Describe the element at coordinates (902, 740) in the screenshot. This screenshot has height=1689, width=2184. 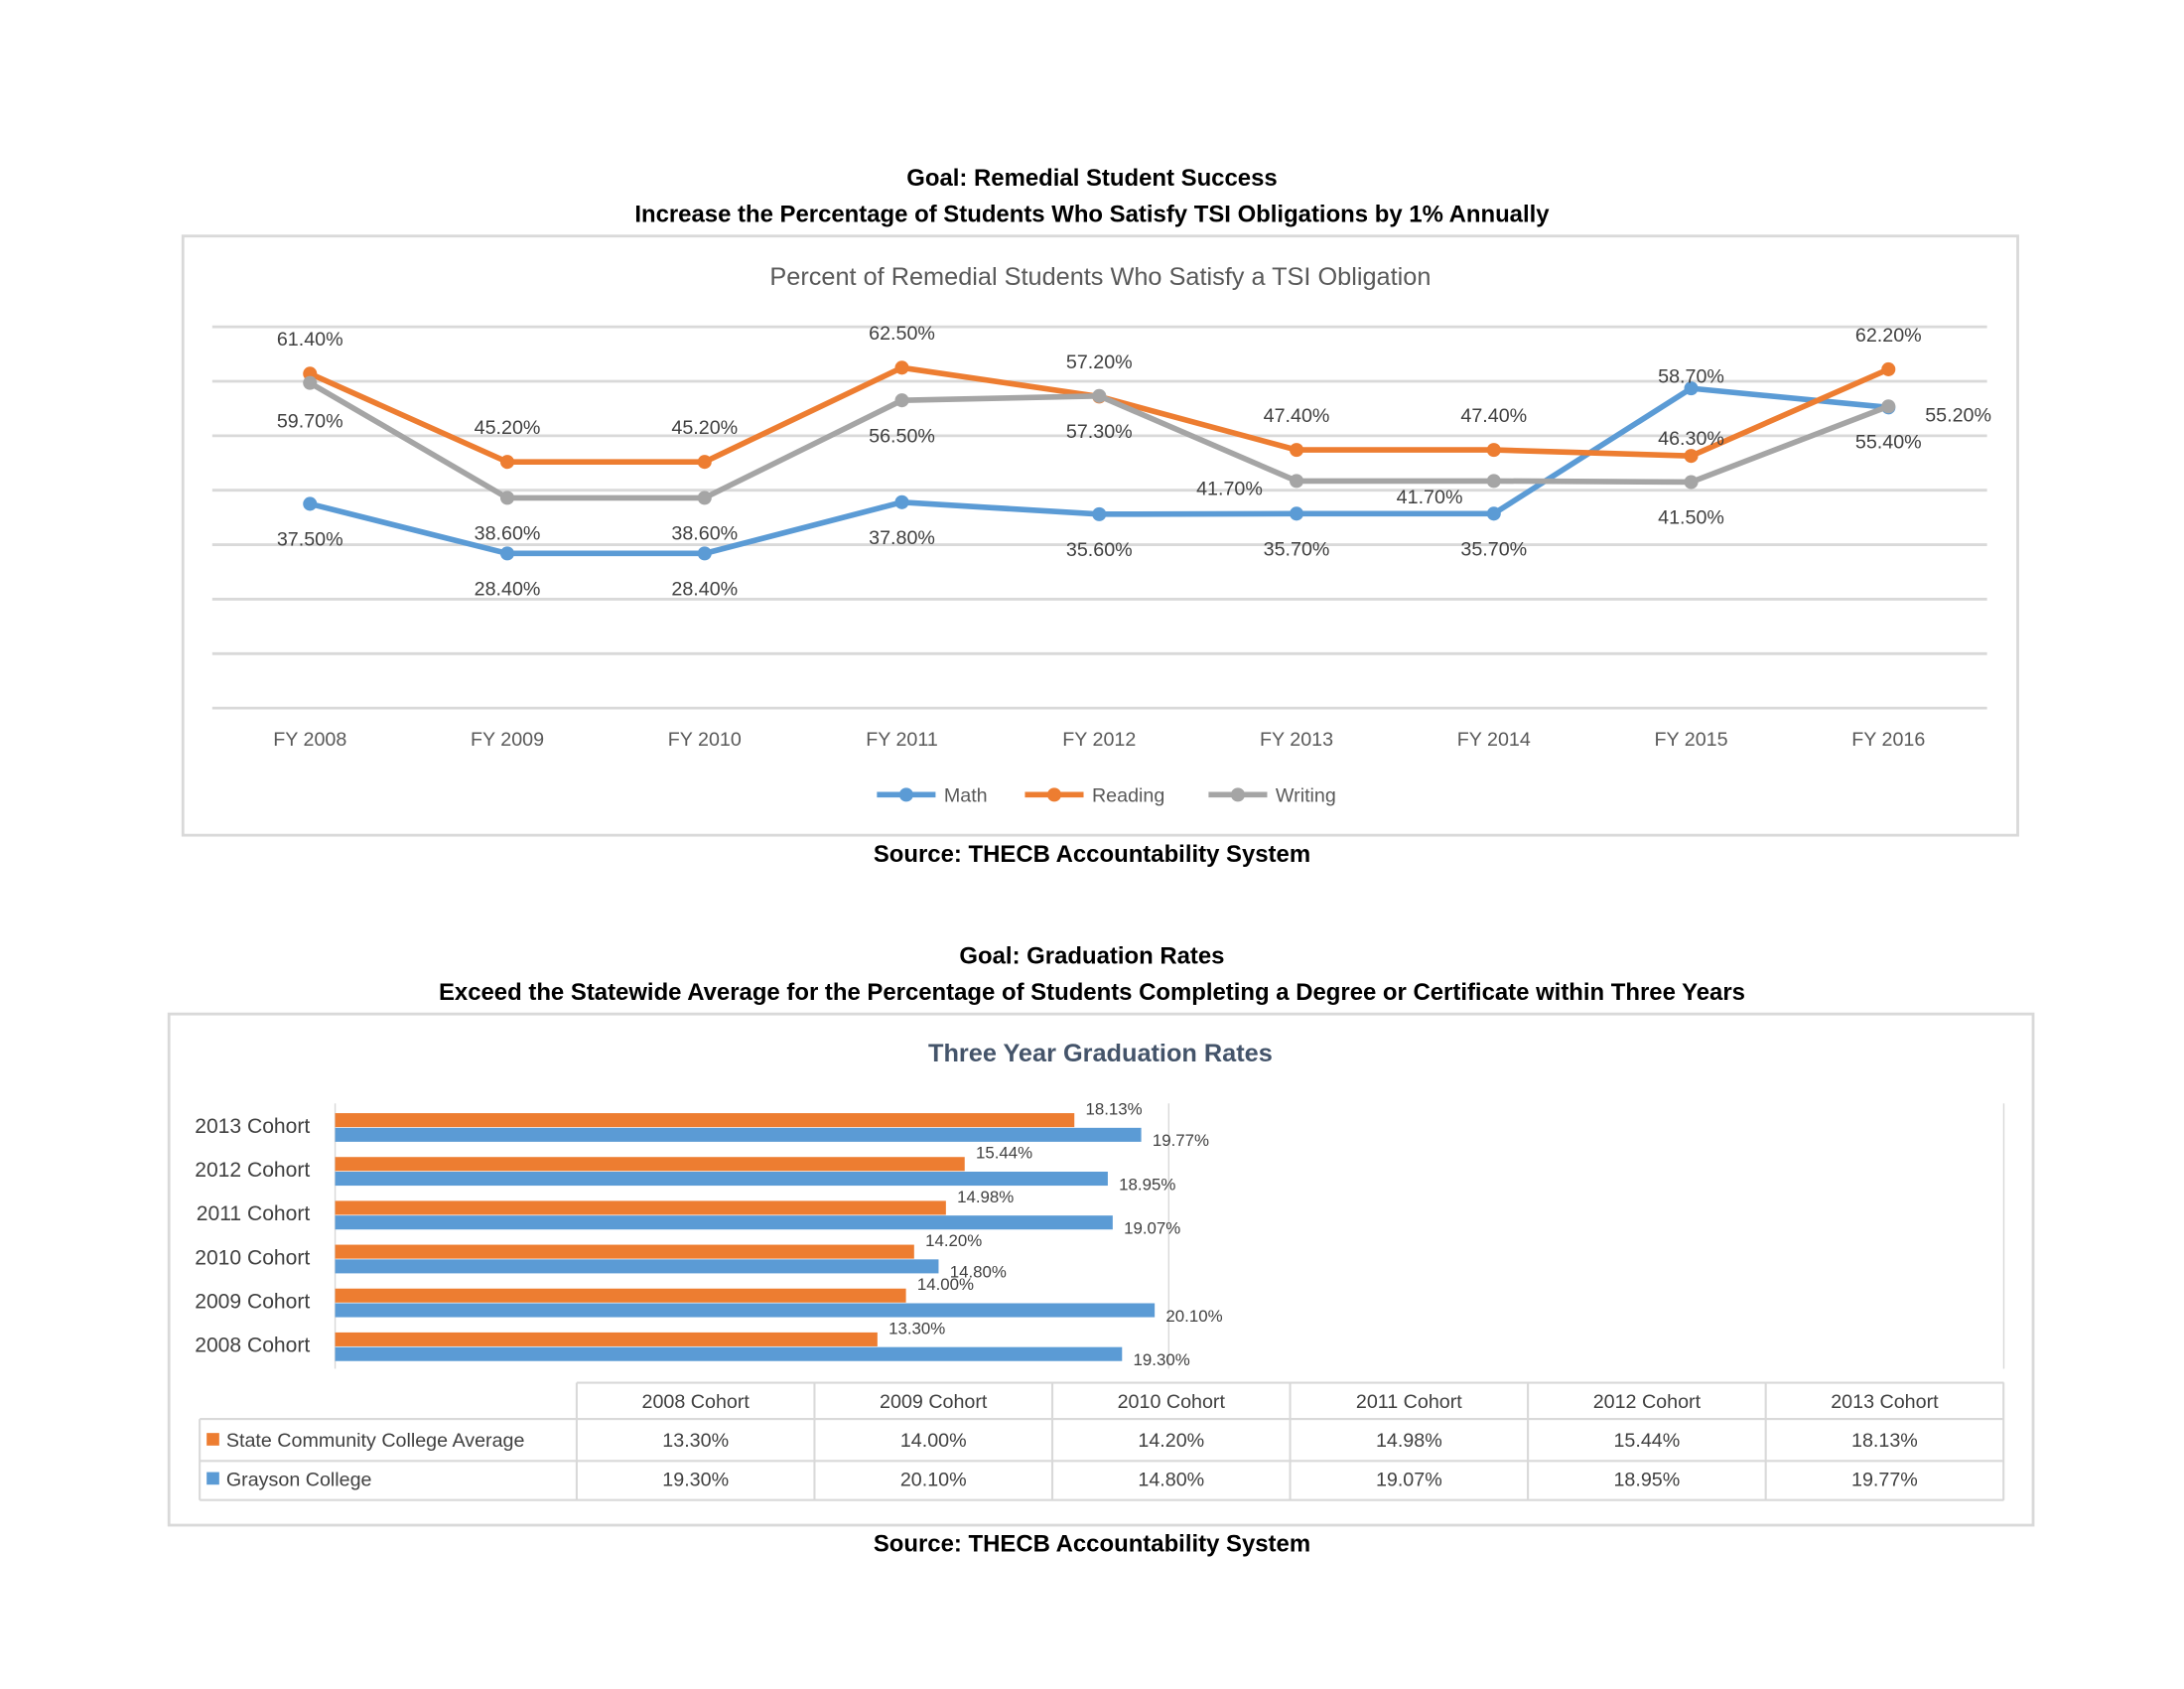
I see `x-tick-label: FY 2011` at that location.